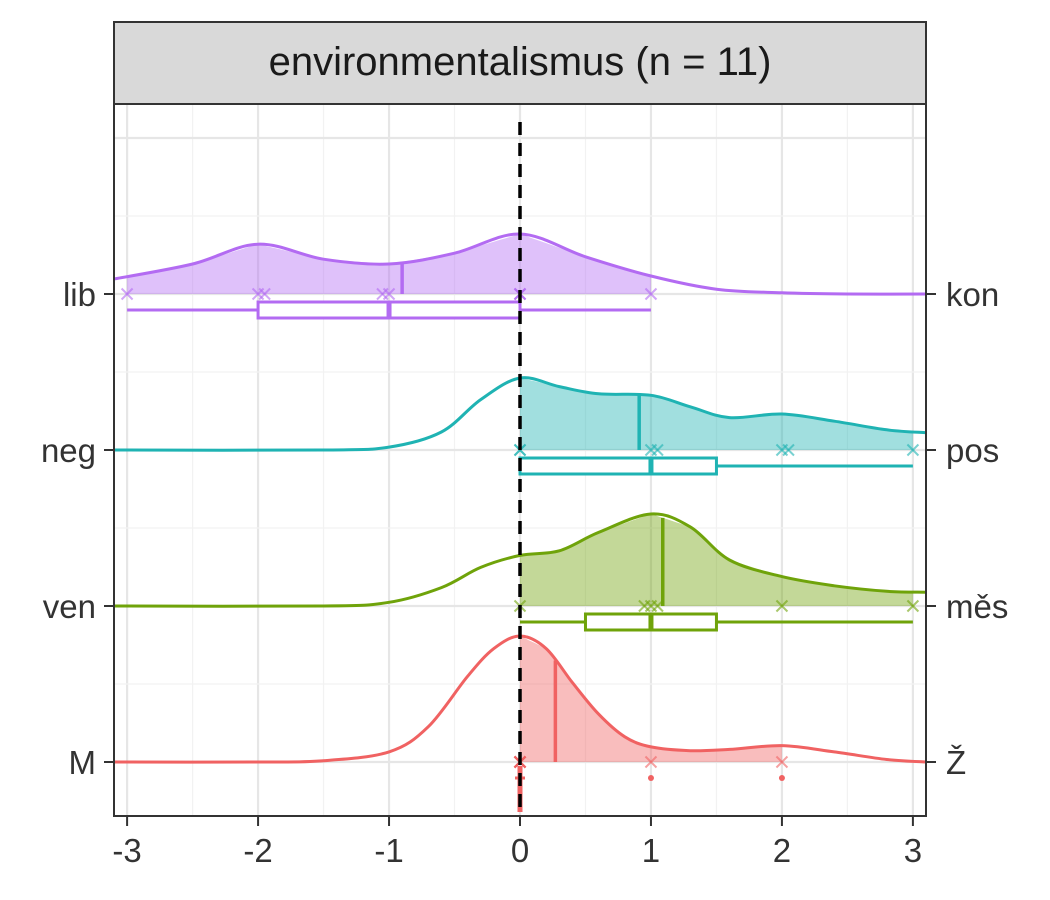 The height and width of the screenshot is (900, 1050). I want to click on facet-strip, so click(520, 63).